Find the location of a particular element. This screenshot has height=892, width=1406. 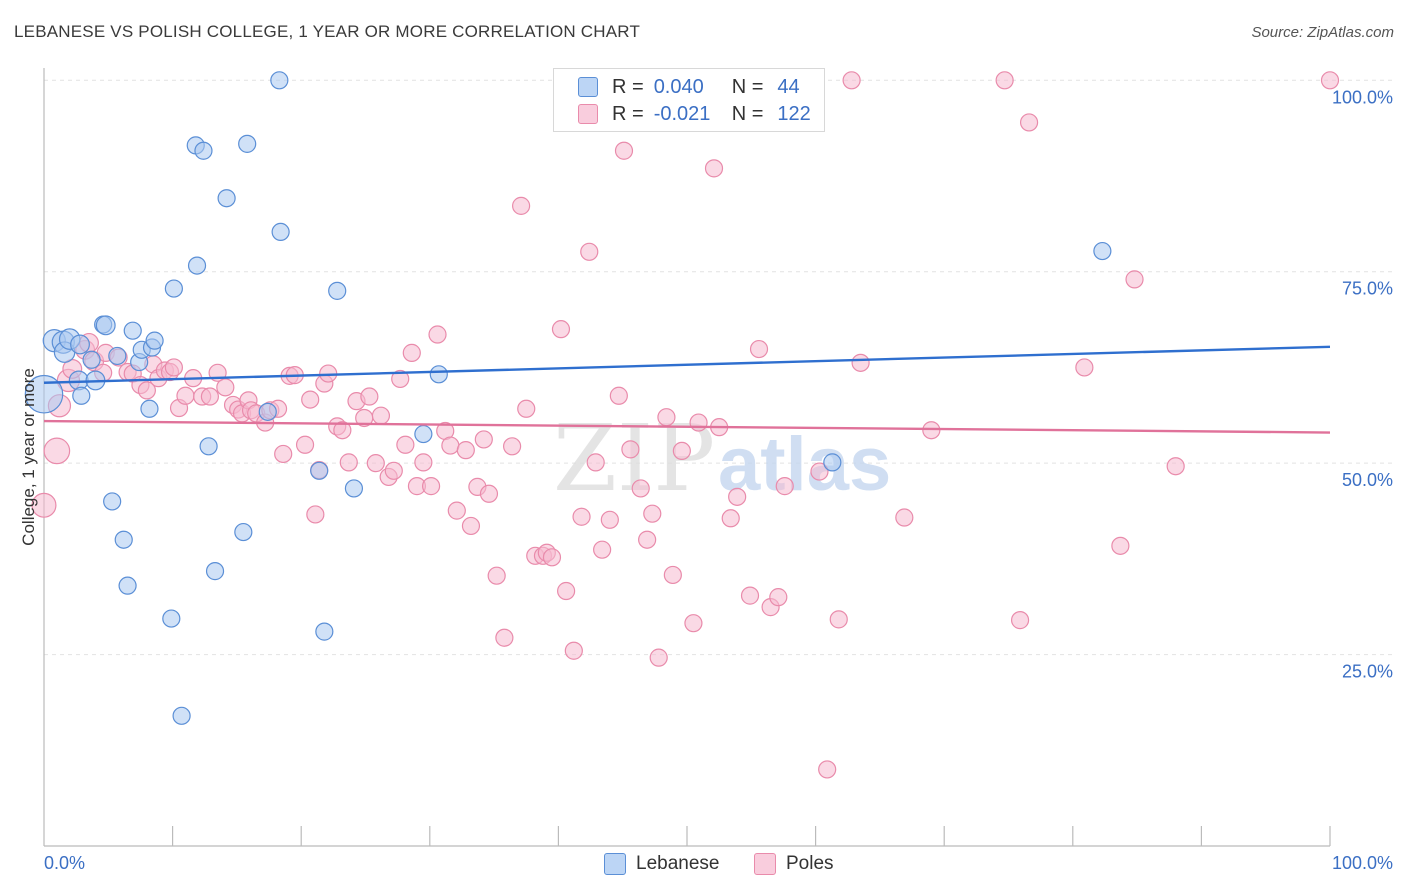

bottom-legend-poles: Poles is located at coordinates (794, 864).